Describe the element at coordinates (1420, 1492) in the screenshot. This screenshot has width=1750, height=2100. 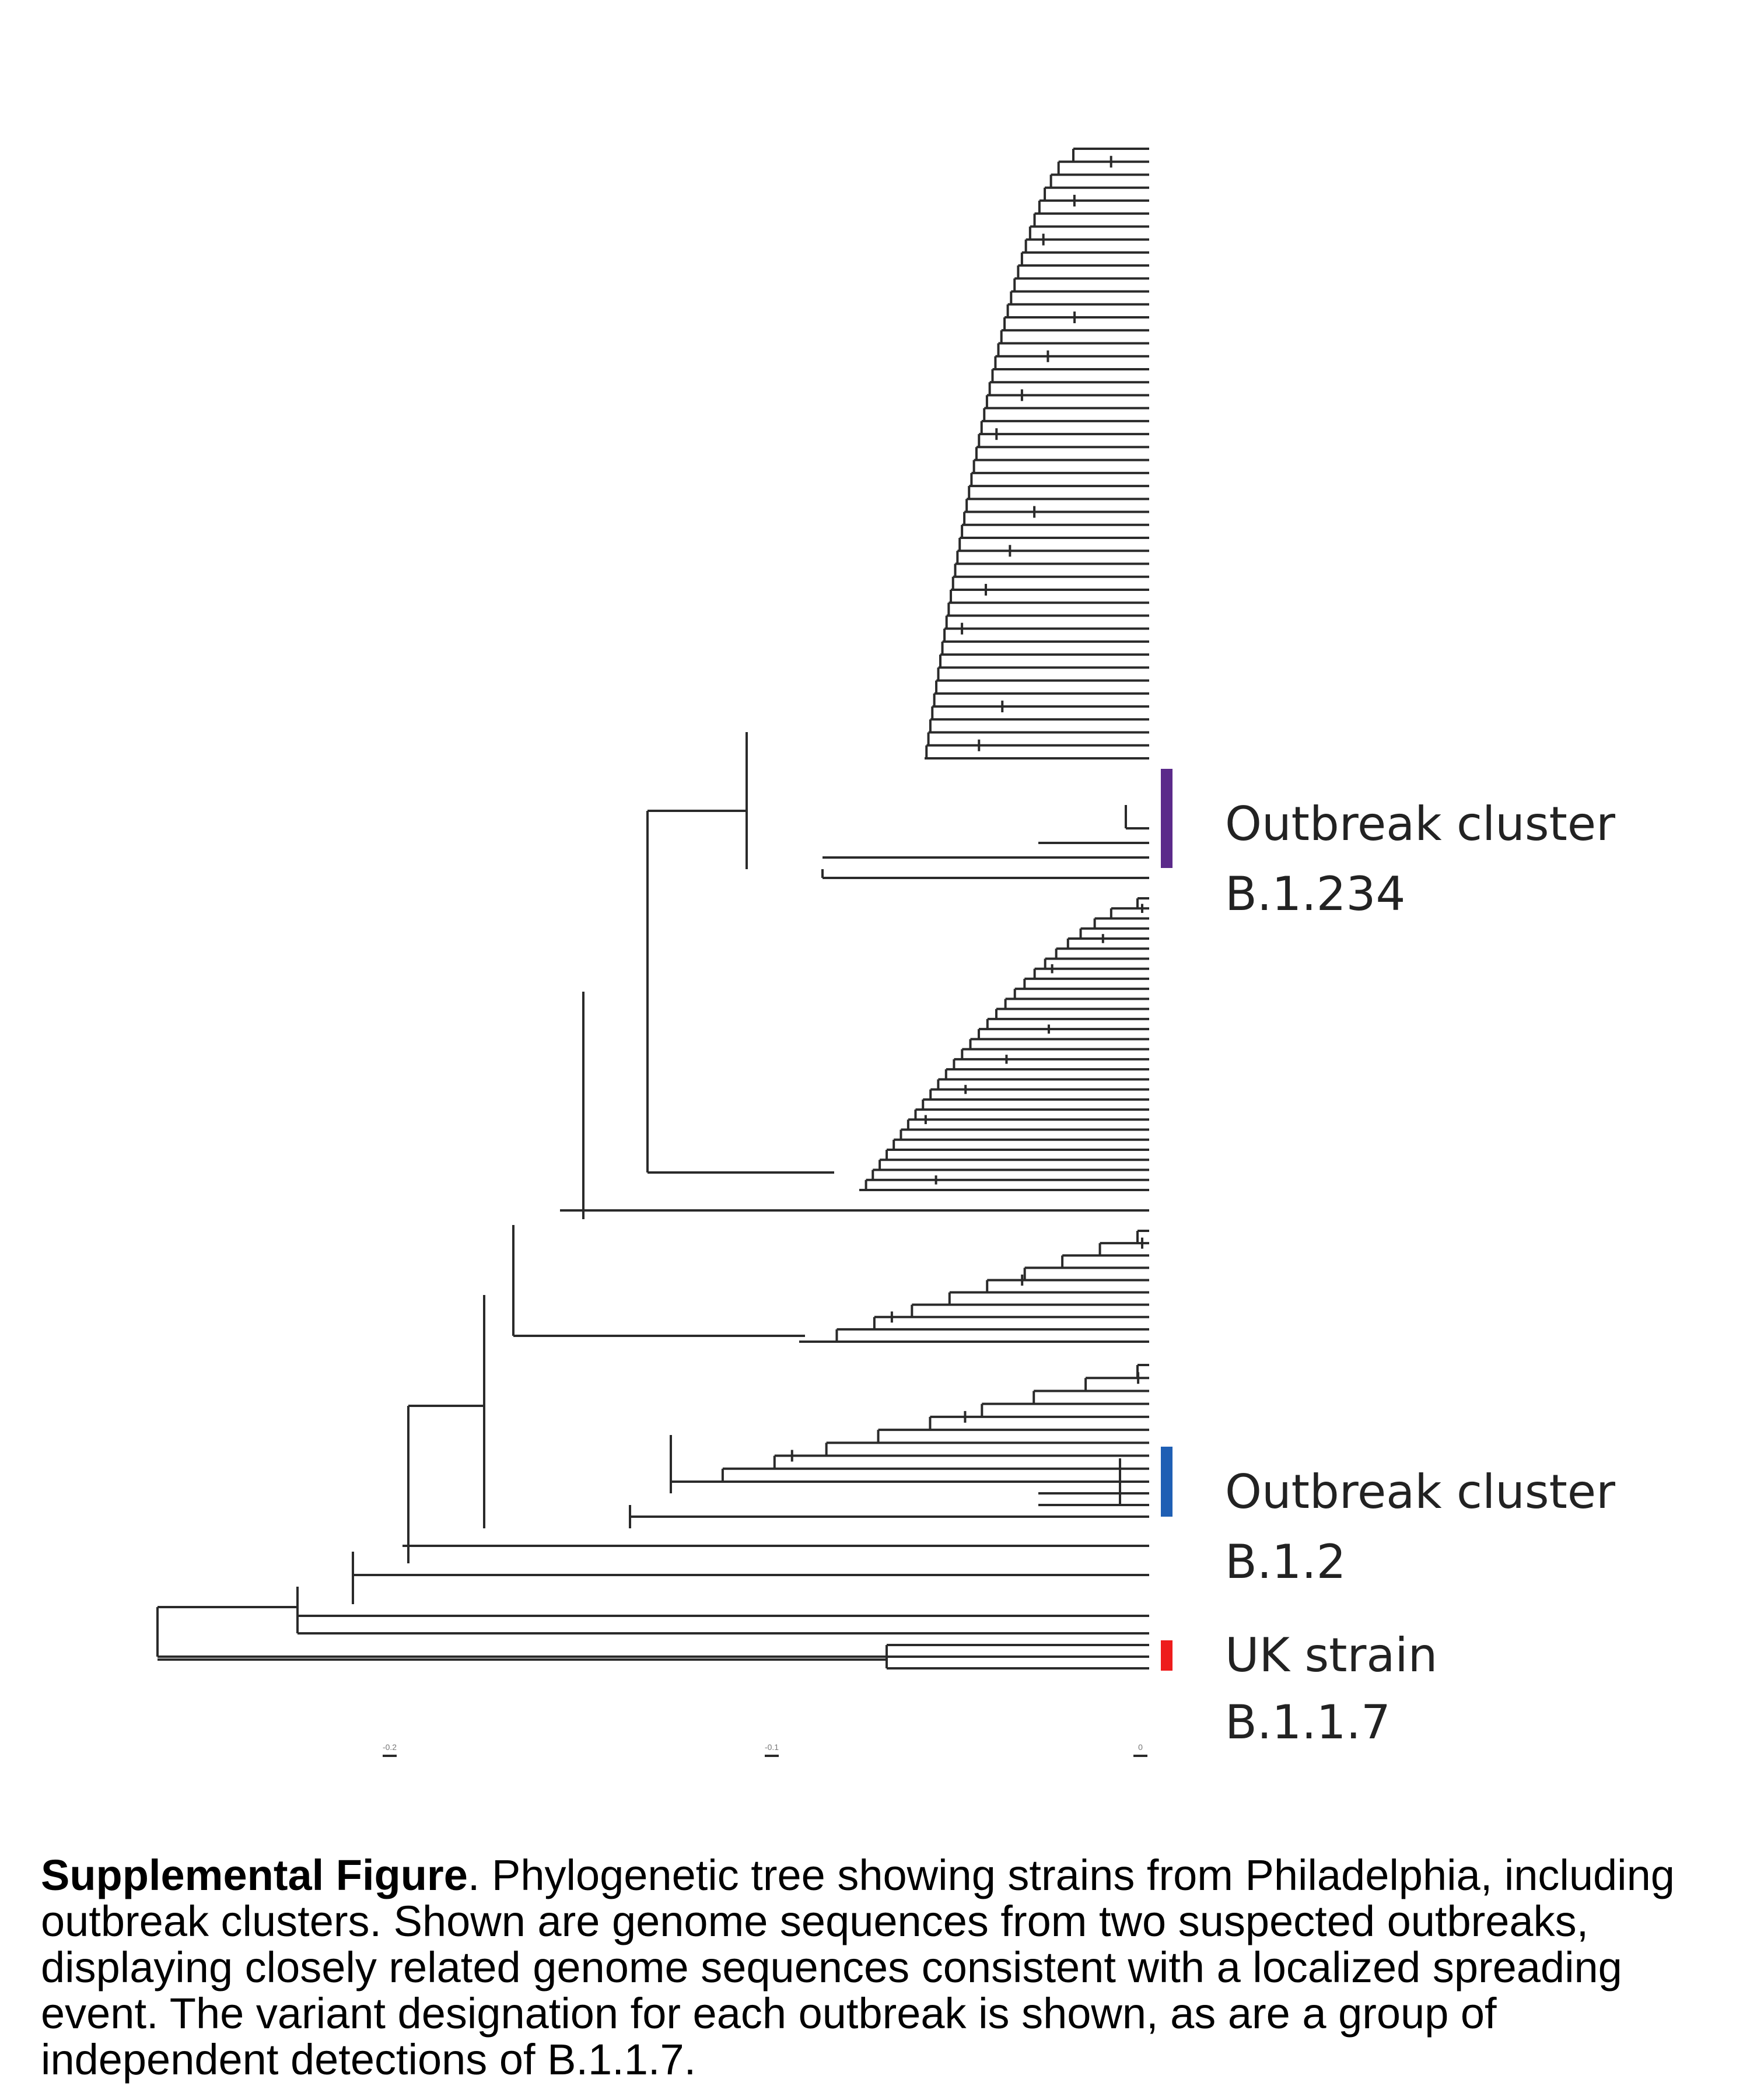
I see `cluster-label-b12-name: Outbreak cluster` at that location.